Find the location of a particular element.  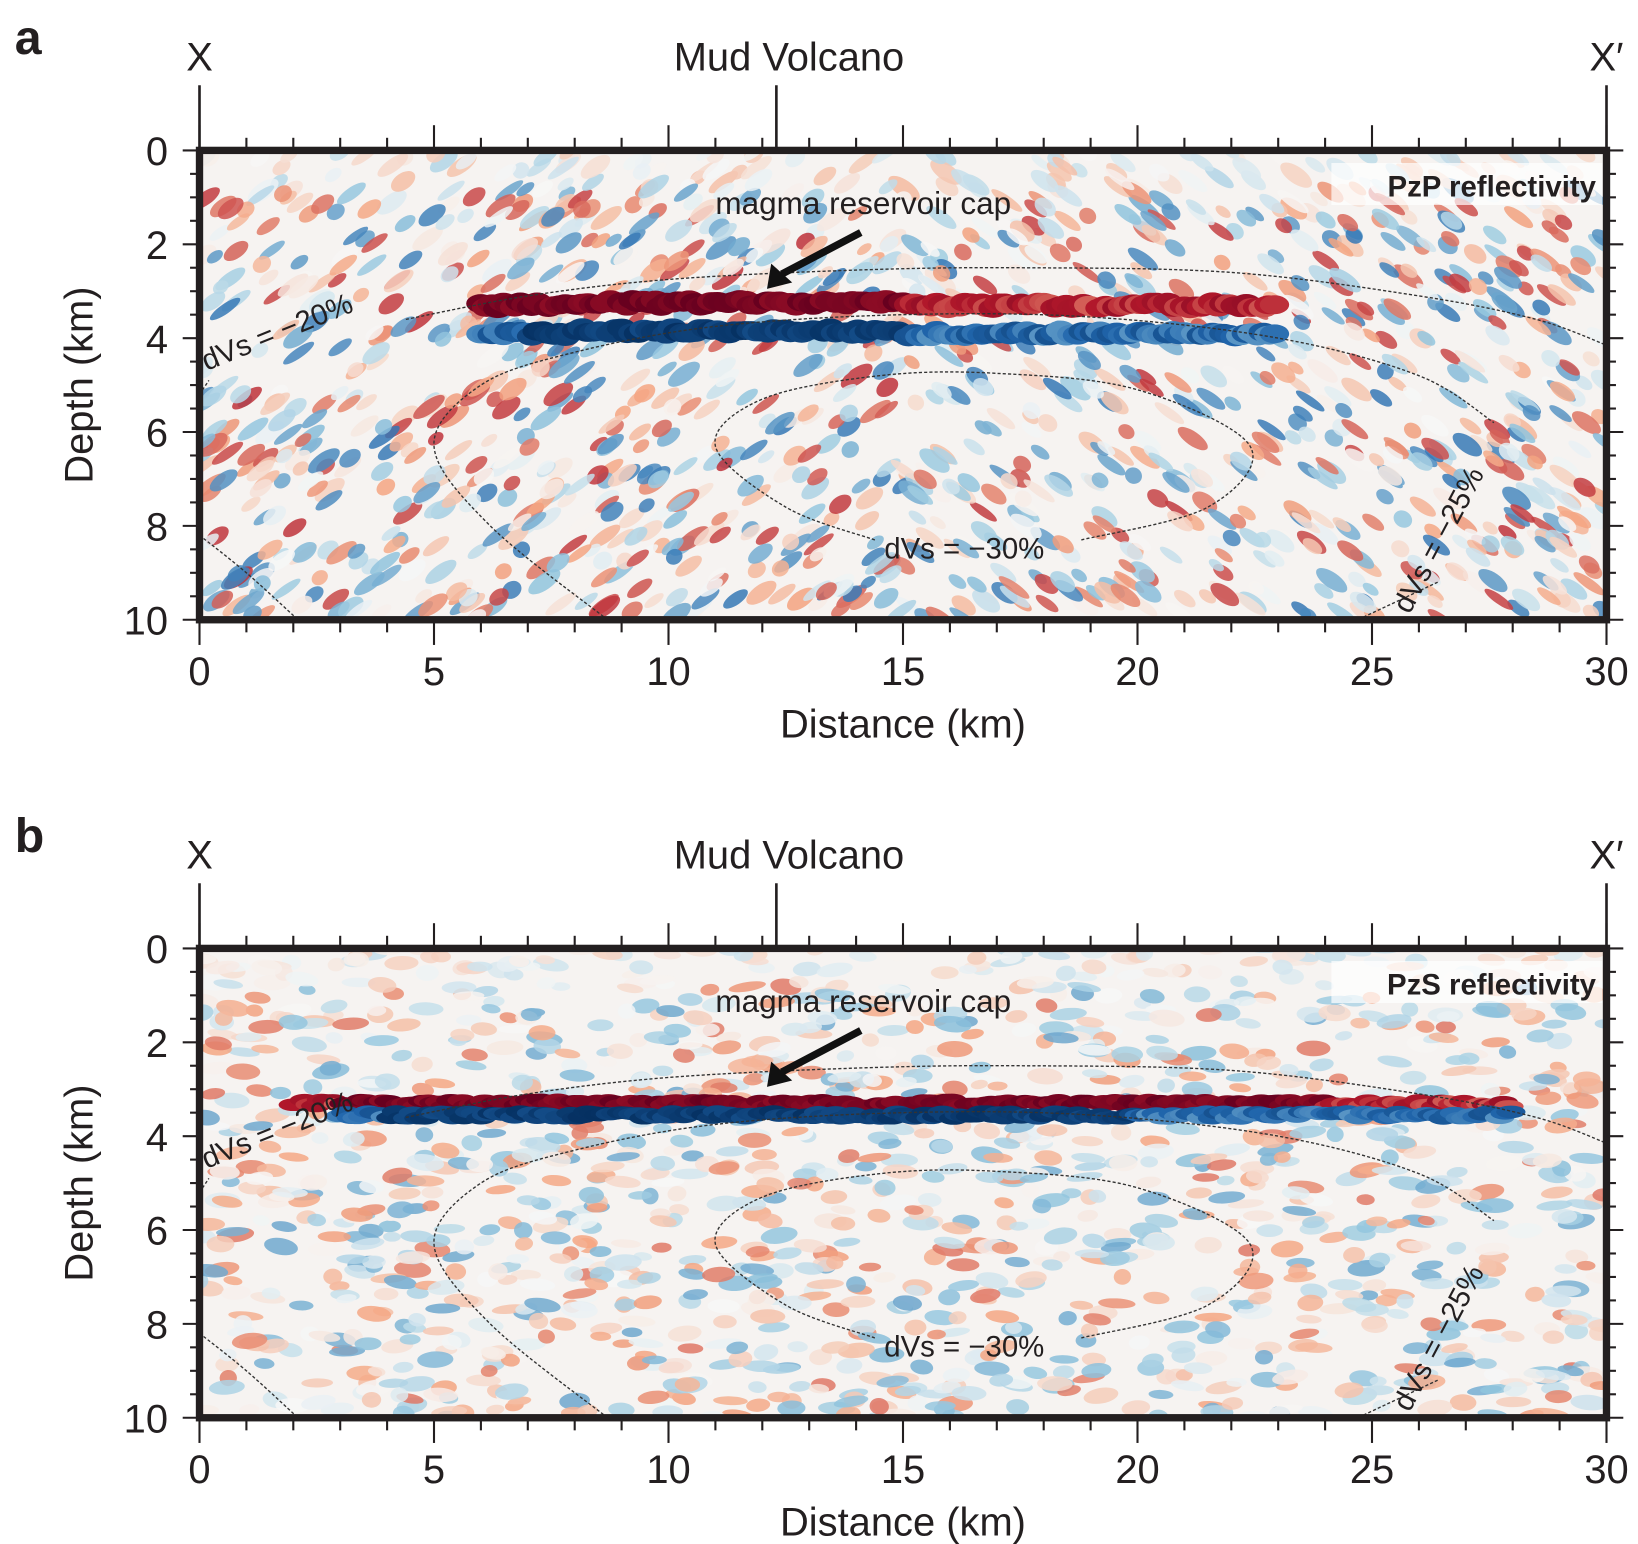

y-tick-label: 2 is located at coordinates (157, 1044).